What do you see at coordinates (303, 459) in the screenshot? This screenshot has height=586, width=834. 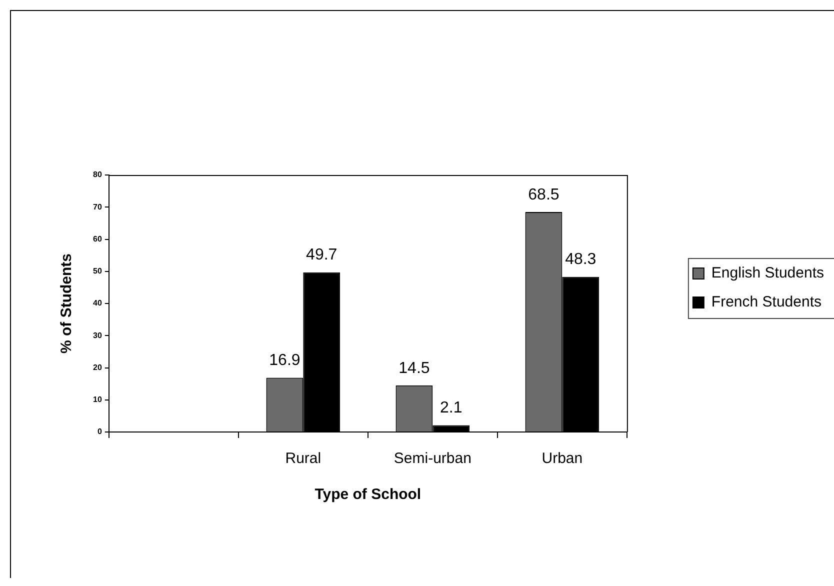 I see `x-tick-label: Rural` at bounding box center [303, 459].